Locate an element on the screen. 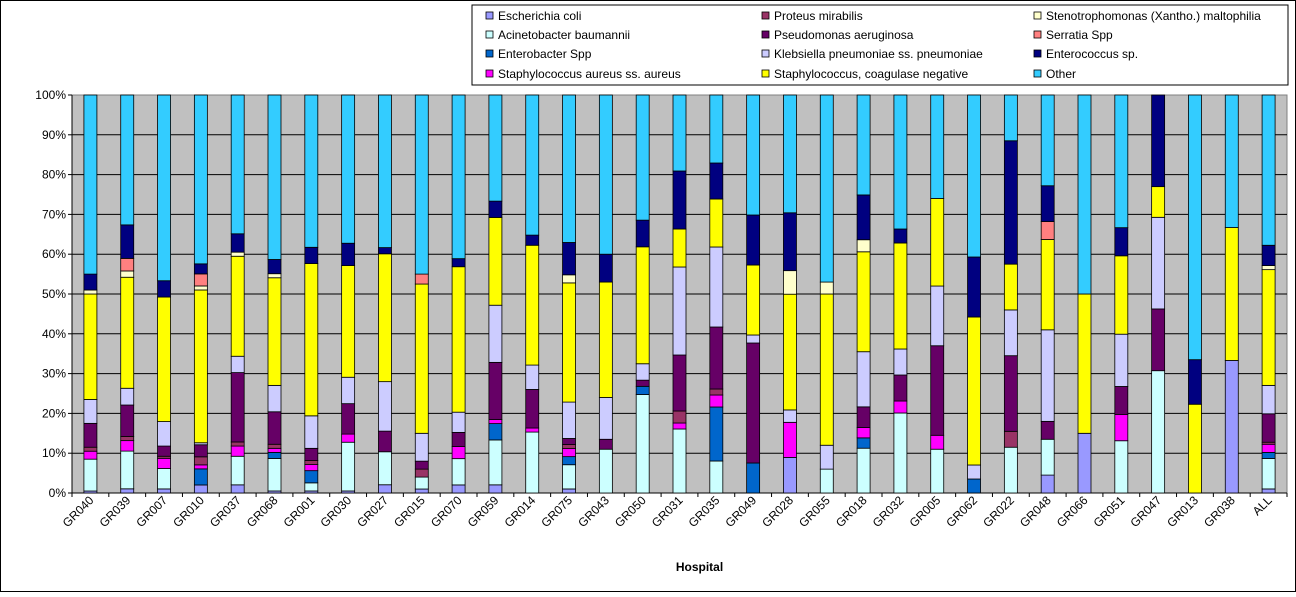  y-tick-label: 20% is located at coordinates (54, 413).